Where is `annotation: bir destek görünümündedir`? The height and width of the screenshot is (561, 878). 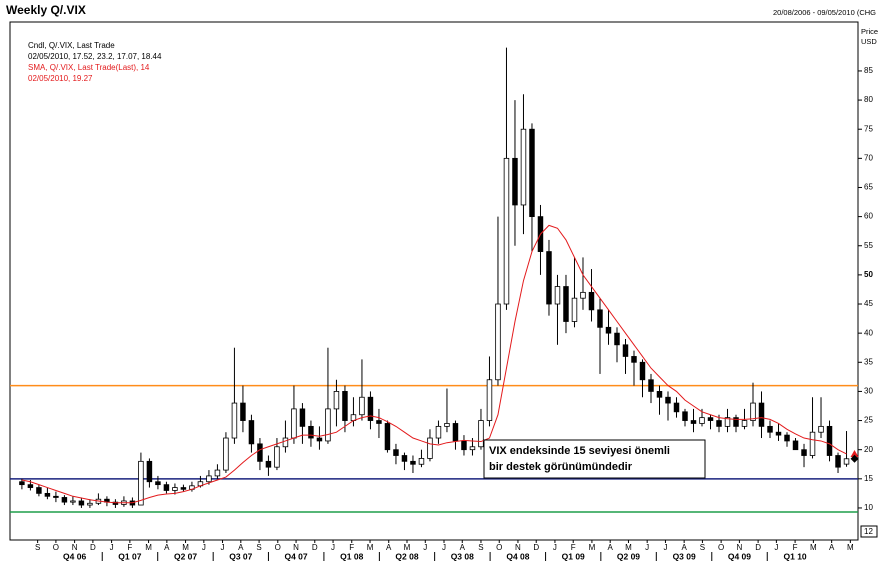 annotation: bir destek görünümündedir is located at coordinates (561, 467).